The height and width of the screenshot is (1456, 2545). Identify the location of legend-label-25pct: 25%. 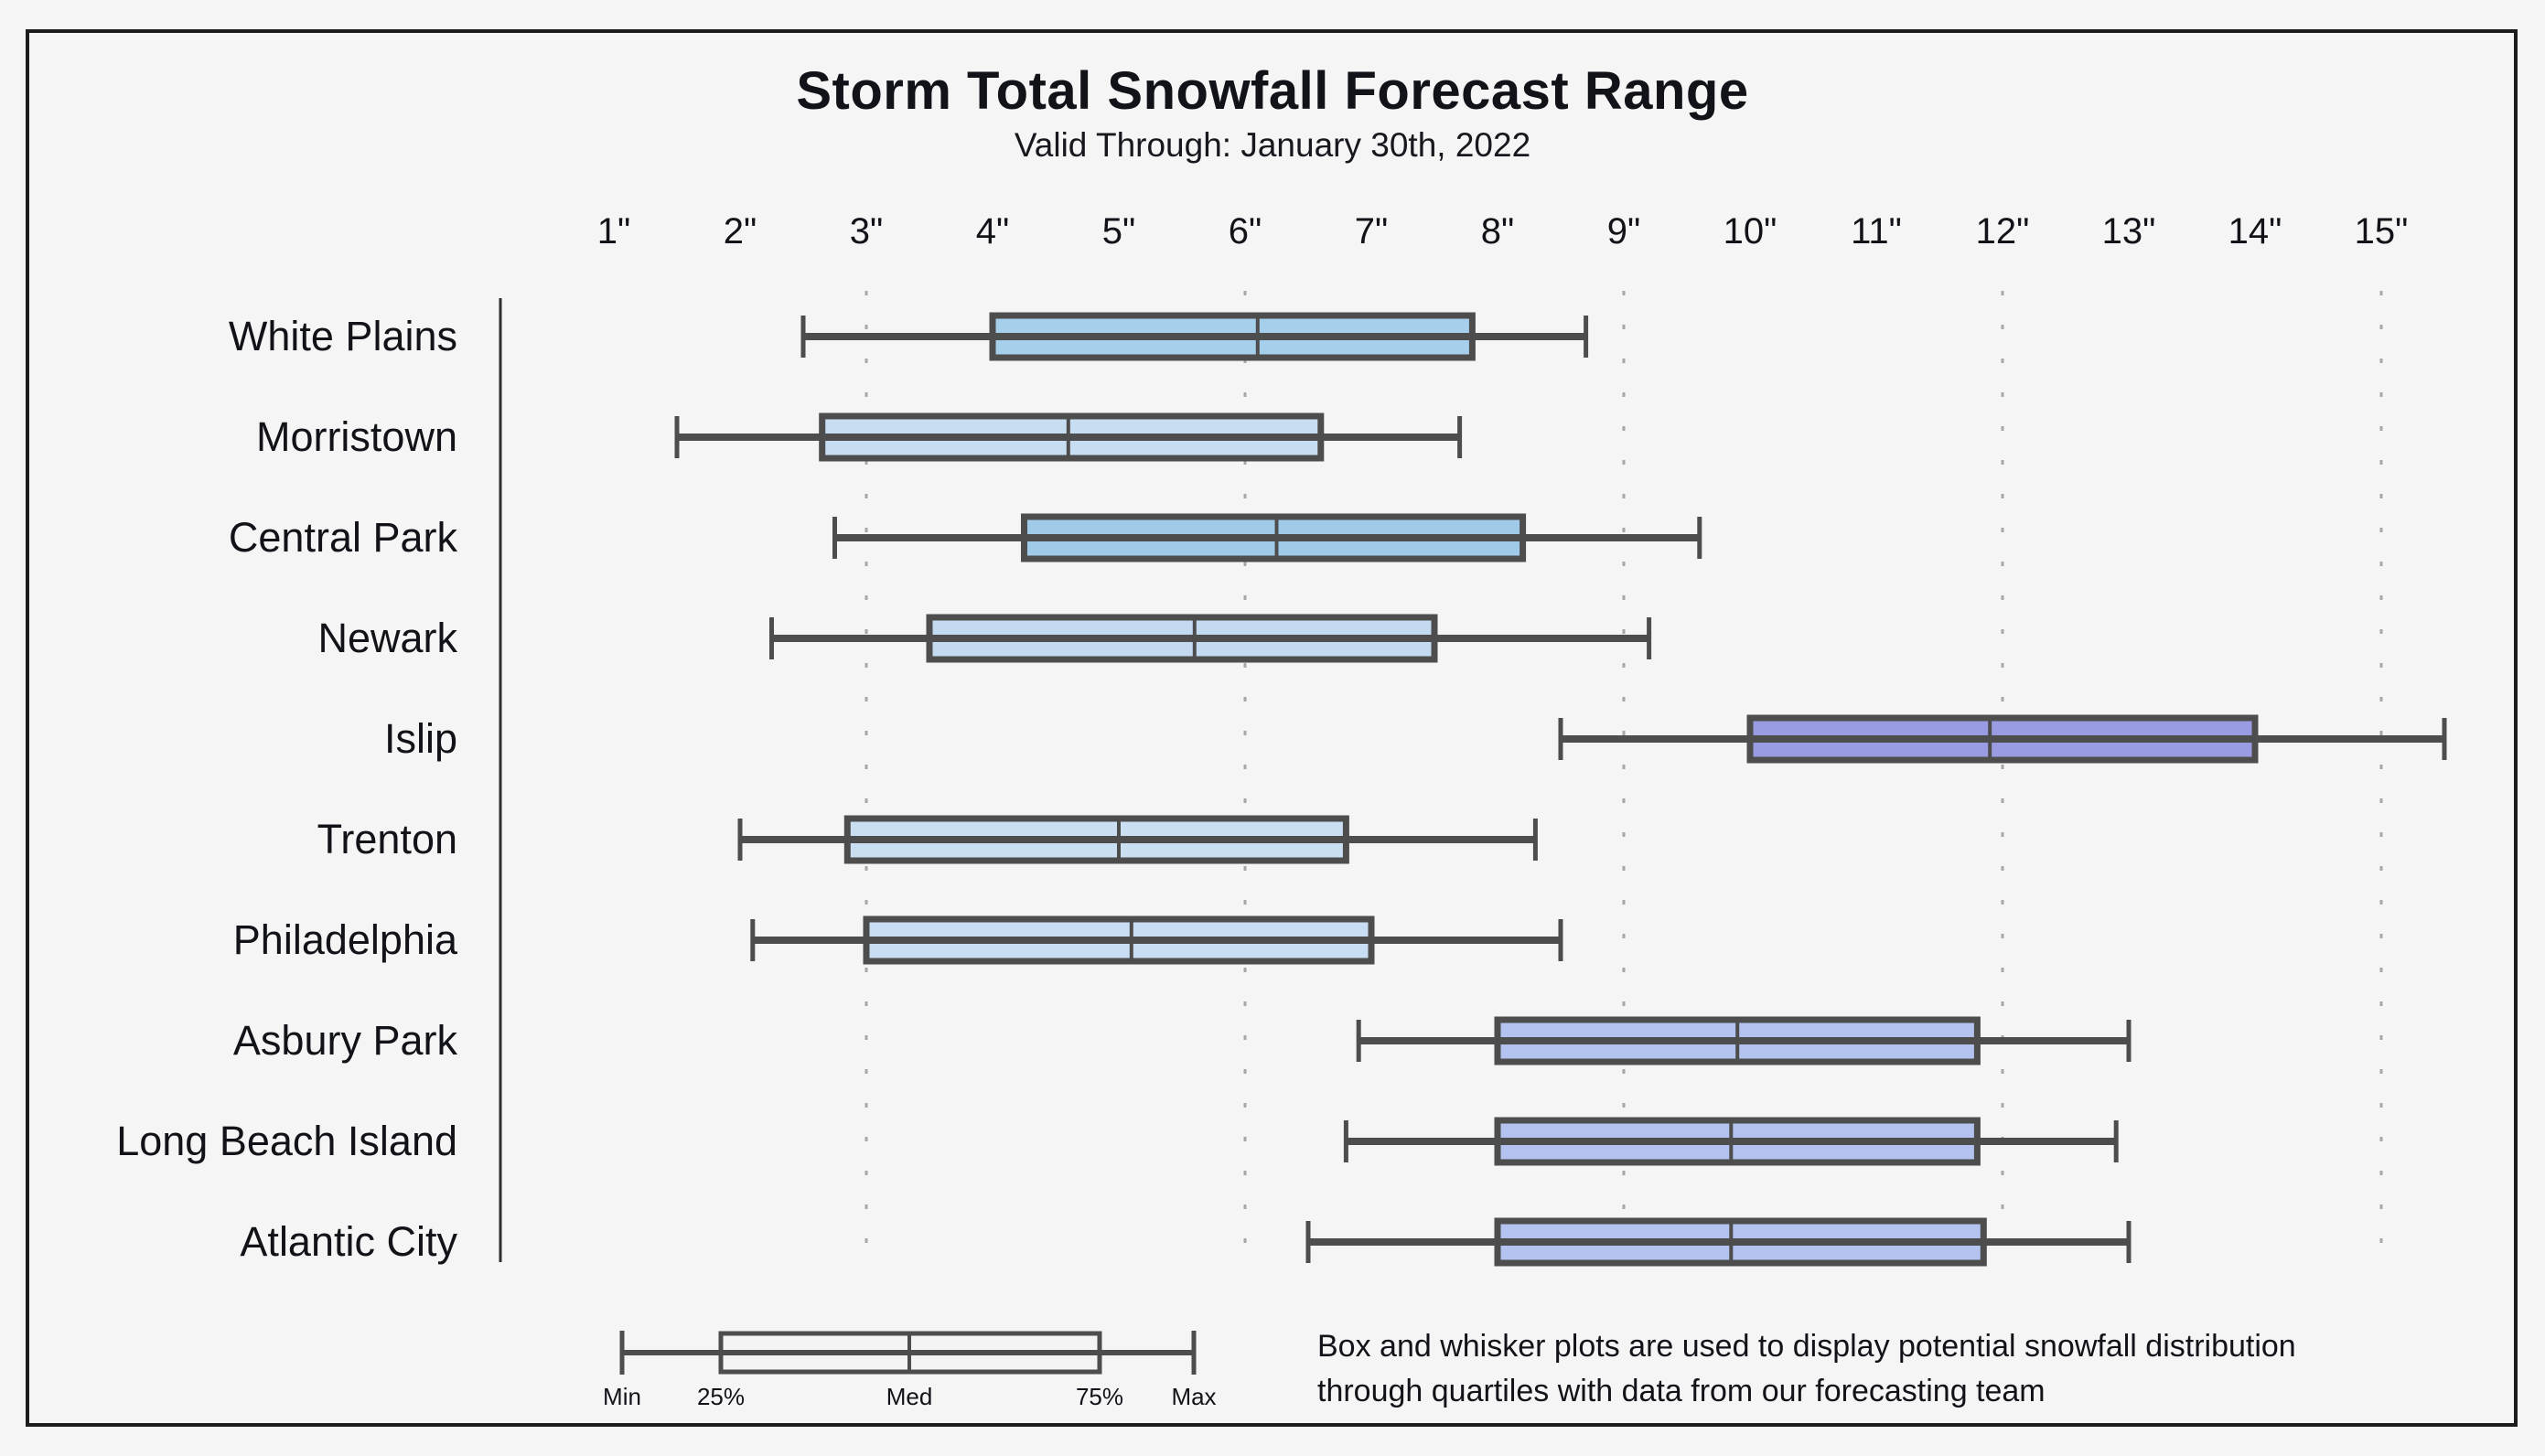
(721, 1396).